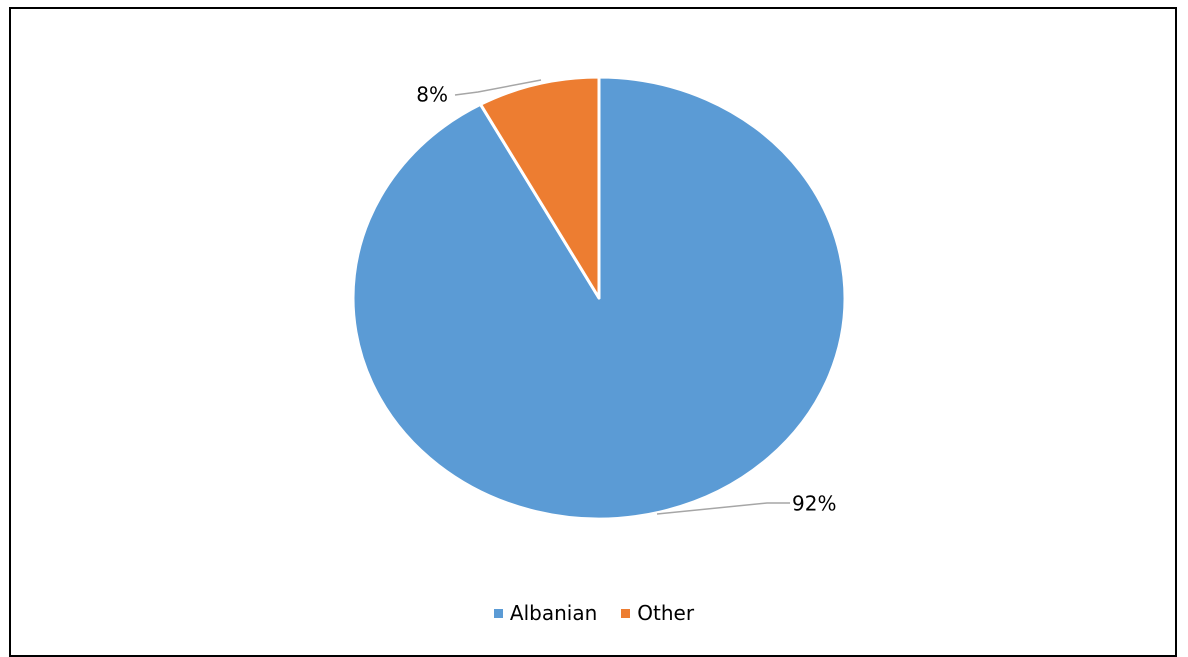  Describe the element at coordinates (814, 504) in the screenshot. I see `data-label-albanian: 92%` at that location.